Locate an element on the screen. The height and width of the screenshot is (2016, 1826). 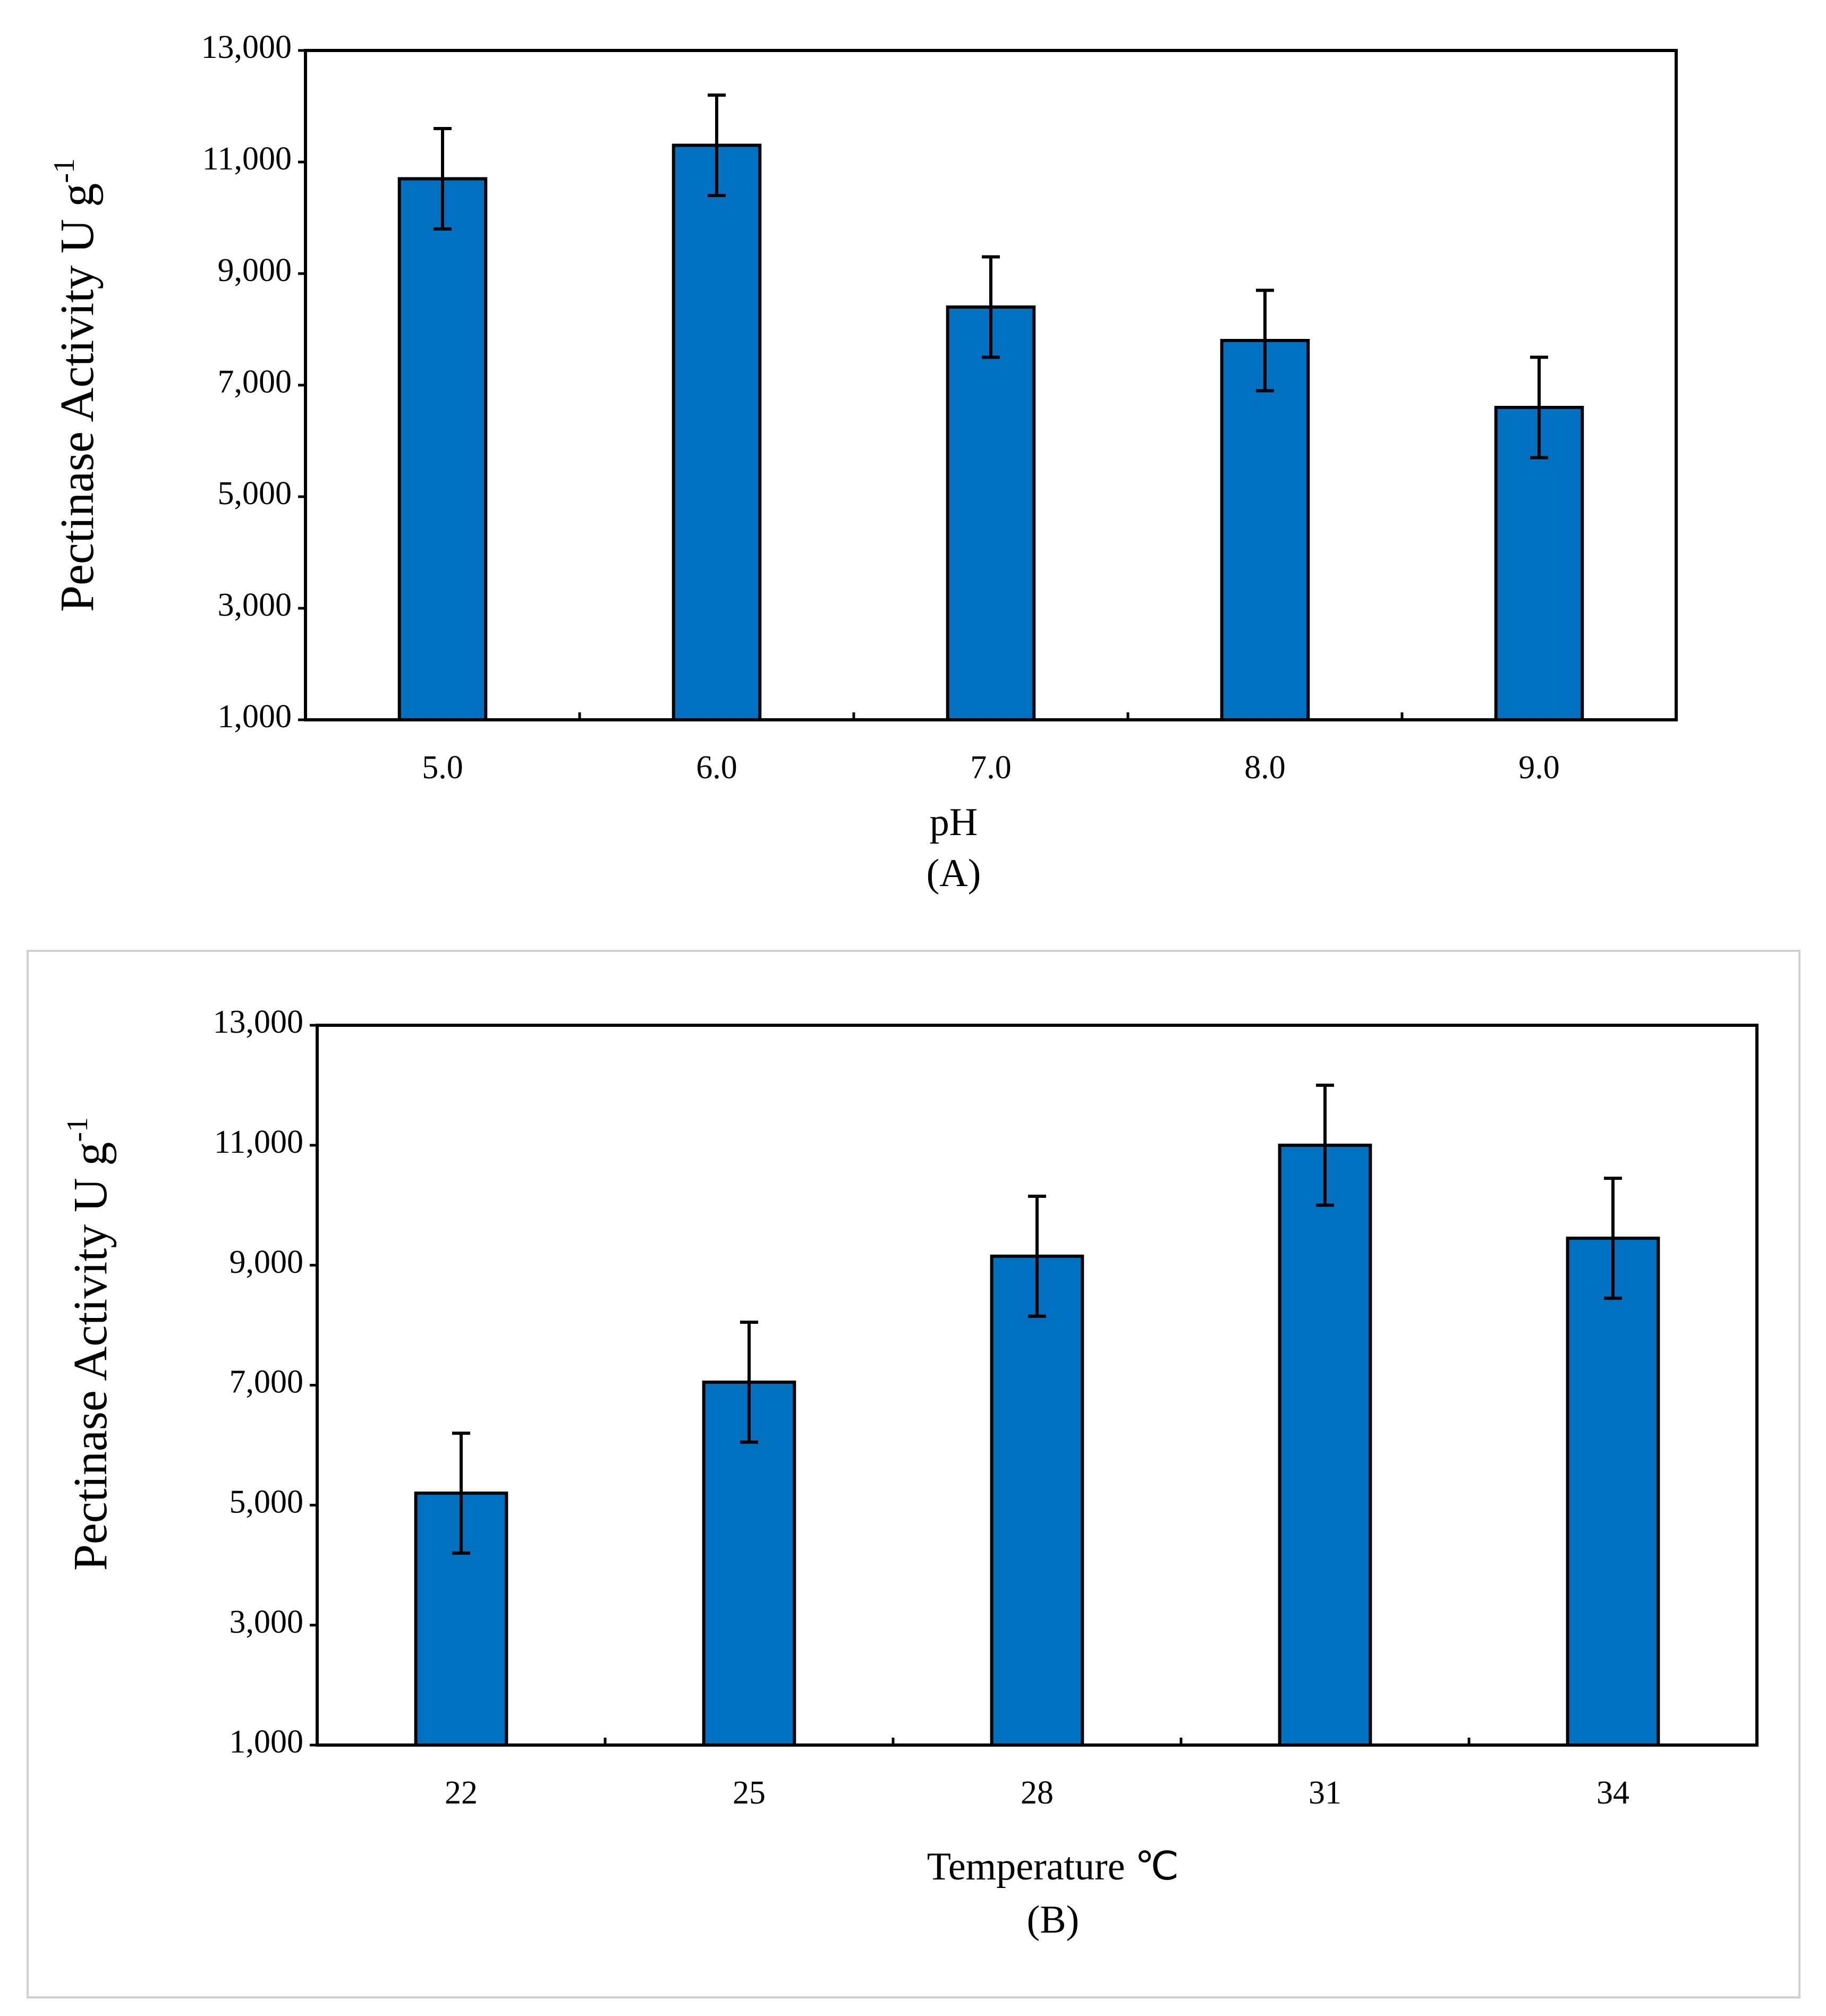
panel-b-x-tick-label: 22 is located at coordinates (461, 1793).